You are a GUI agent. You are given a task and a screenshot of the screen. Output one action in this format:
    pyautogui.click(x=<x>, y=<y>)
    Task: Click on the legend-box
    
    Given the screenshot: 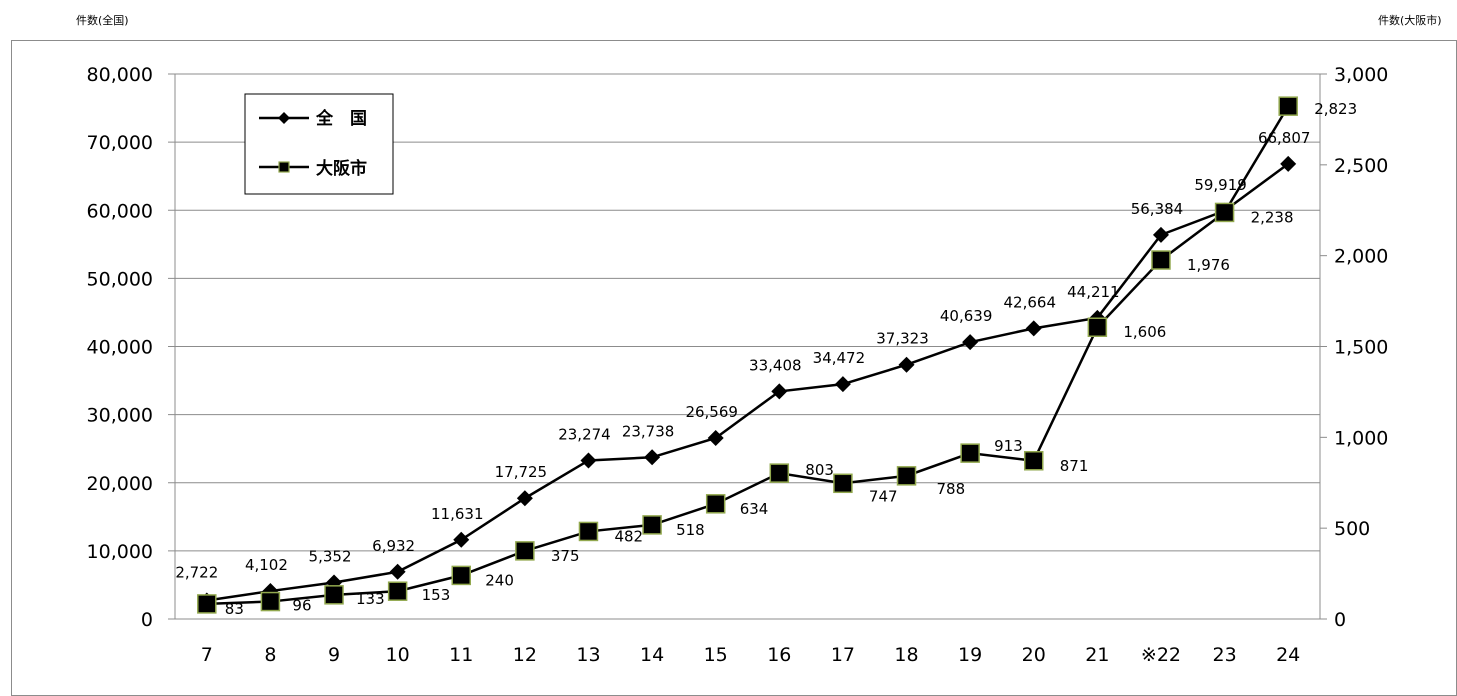 What is the action you would take?
    pyautogui.click(x=319, y=144)
    